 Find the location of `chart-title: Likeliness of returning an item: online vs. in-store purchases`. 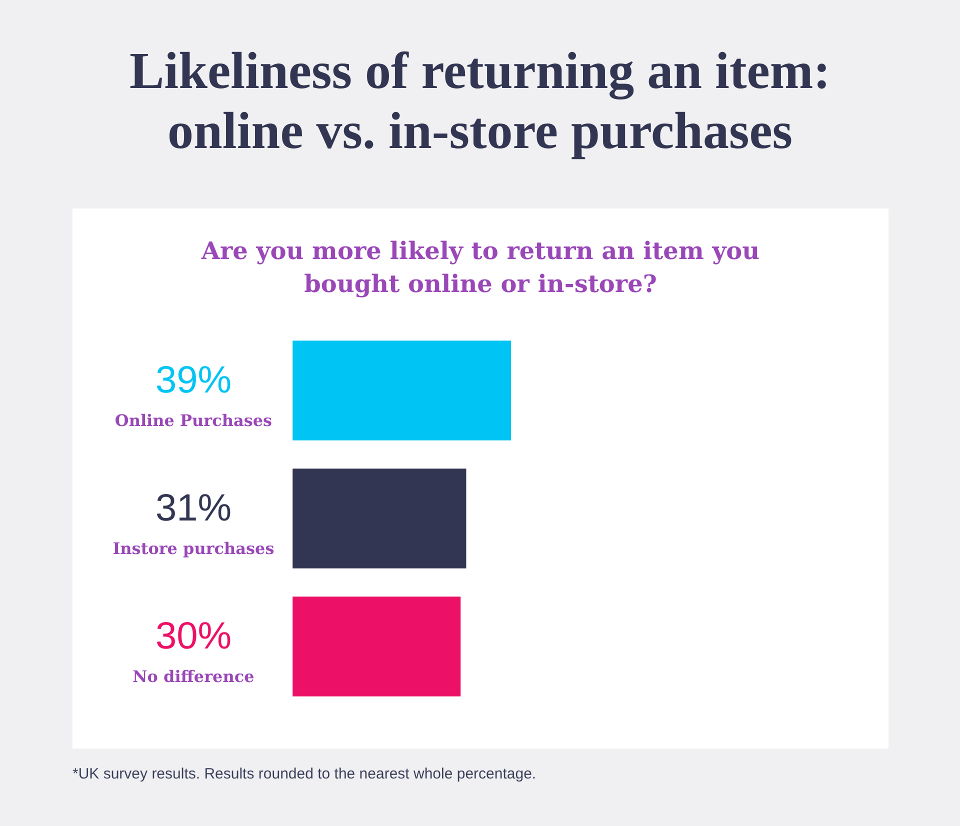

chart-title: Likeliness of returning an item: online vs. in-store purchases is located at coordinates (480, 102).